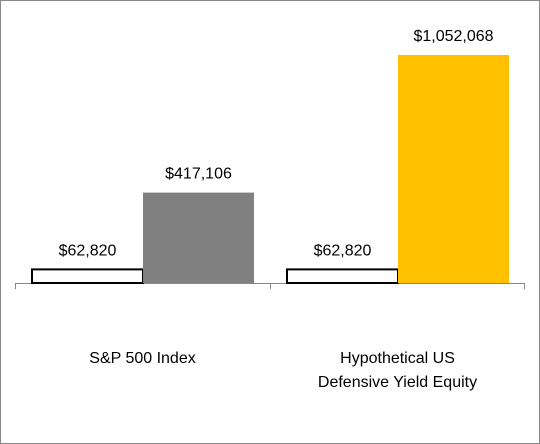  Describe the element at coordinates (198, 174) in the screenshot. I see `value-label: $417,106` at that location.